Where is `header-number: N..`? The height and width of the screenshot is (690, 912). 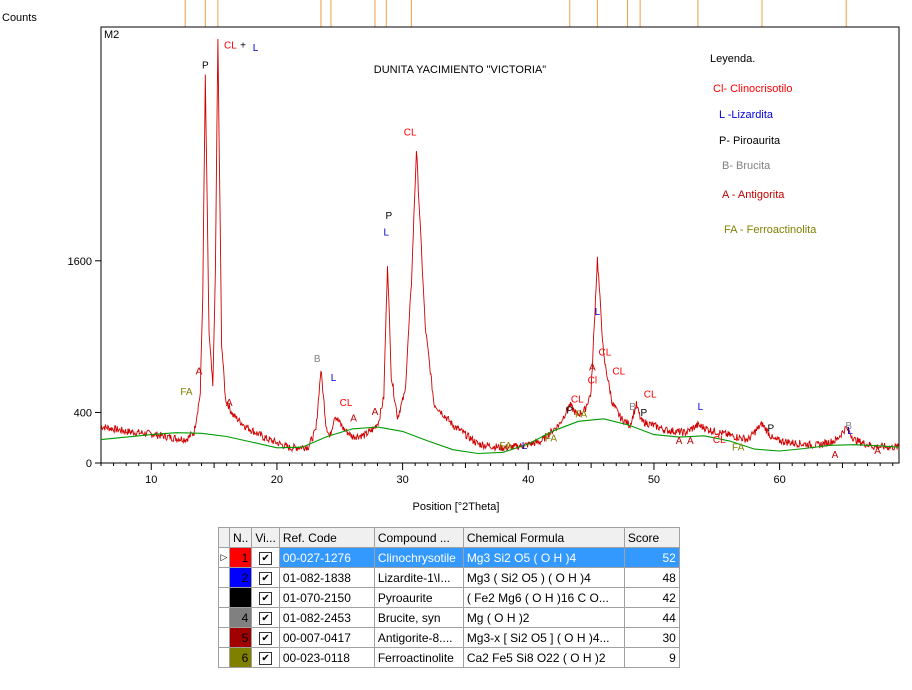 header-number: N.. is located at coordinates (240, 537).